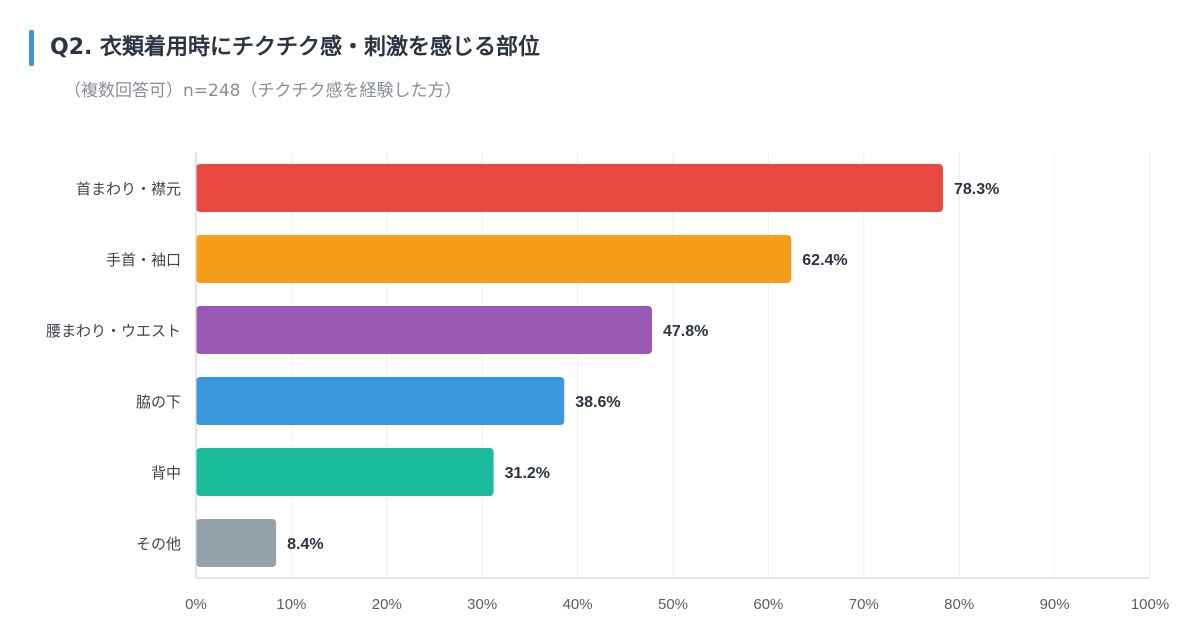 Image resolution: width=1200 pixels, height=644 pixels. What do you see at coordinates (128, 189) in the screenshot?
I see `category-label: 首まわり・襟元` at bounding box center [128, 189].